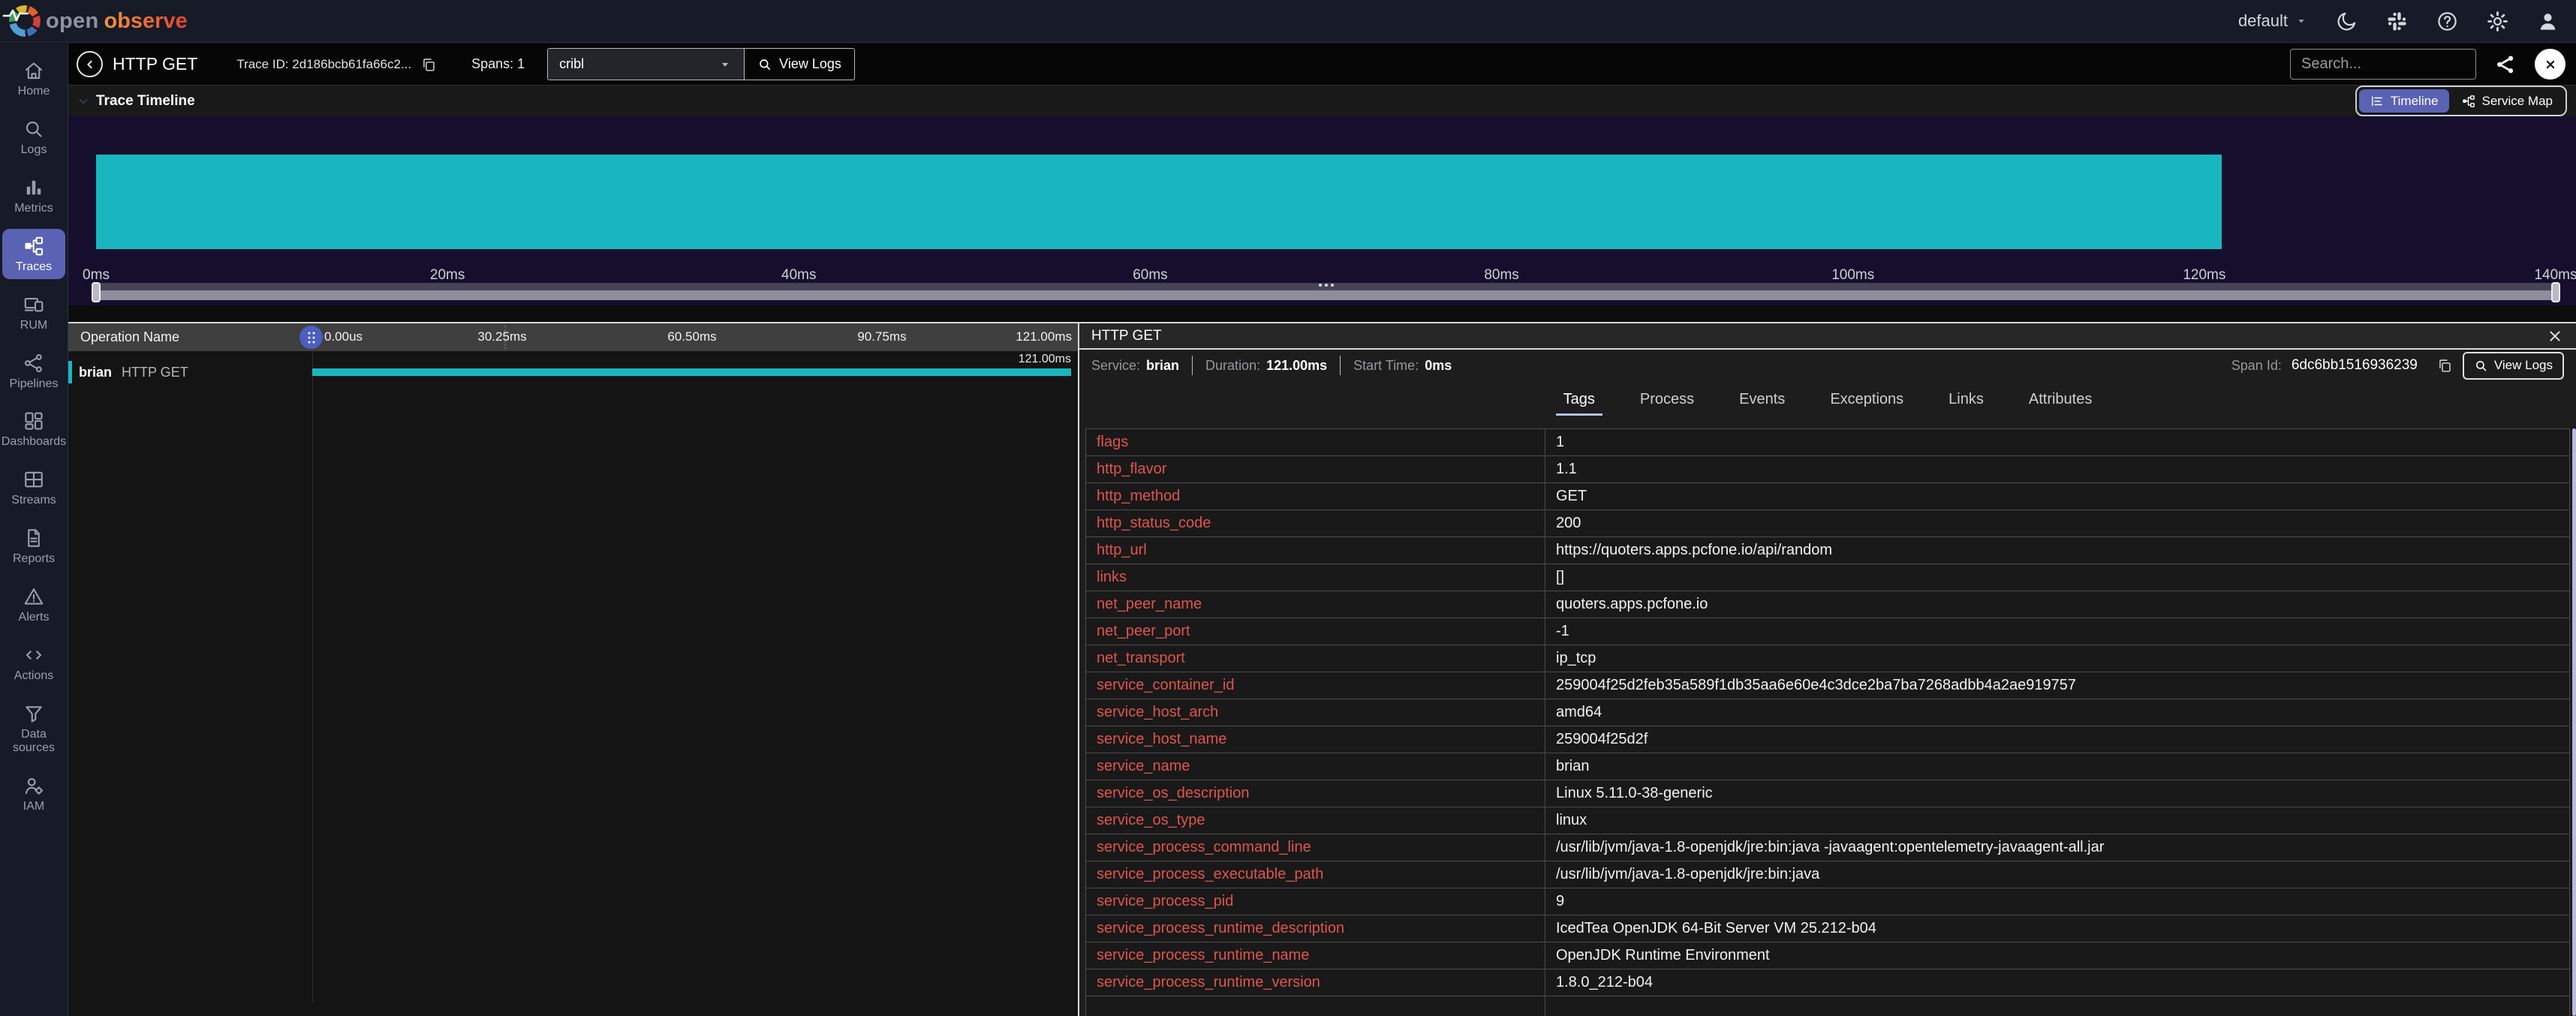 This screenshot has width=2576, height=1016. I want to click on tag-value: linux, so click(2057, 820).